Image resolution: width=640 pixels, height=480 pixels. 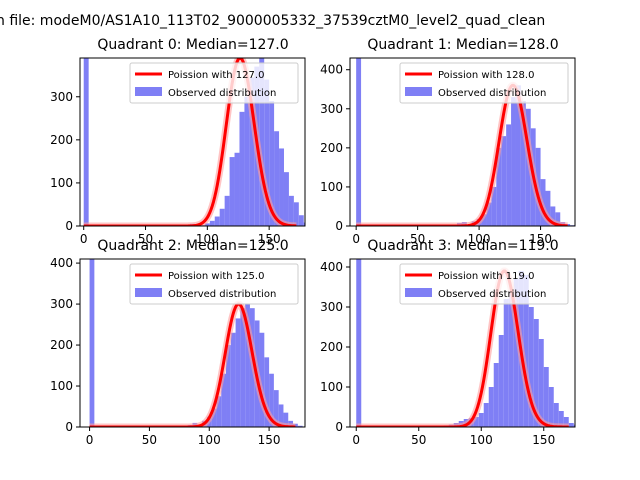 I want to click on legend-poisson-label: Poission with 128.0, so click(x=486, y=75).